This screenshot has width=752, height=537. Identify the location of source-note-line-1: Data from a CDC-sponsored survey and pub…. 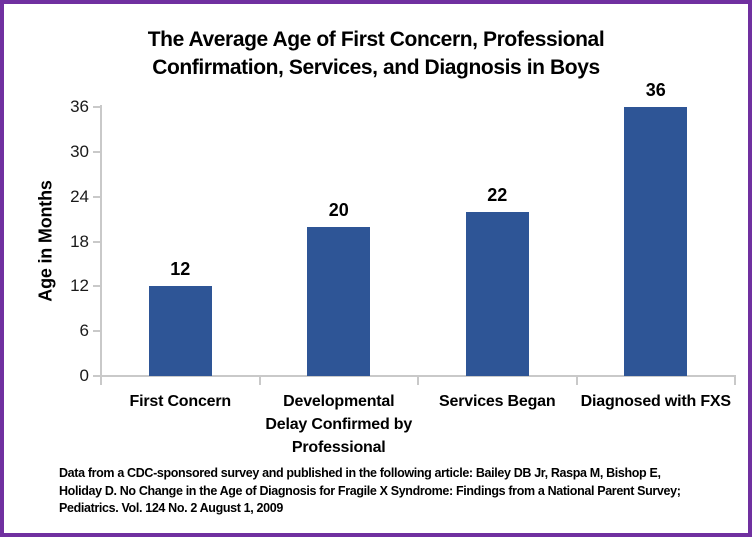
(360, 473).